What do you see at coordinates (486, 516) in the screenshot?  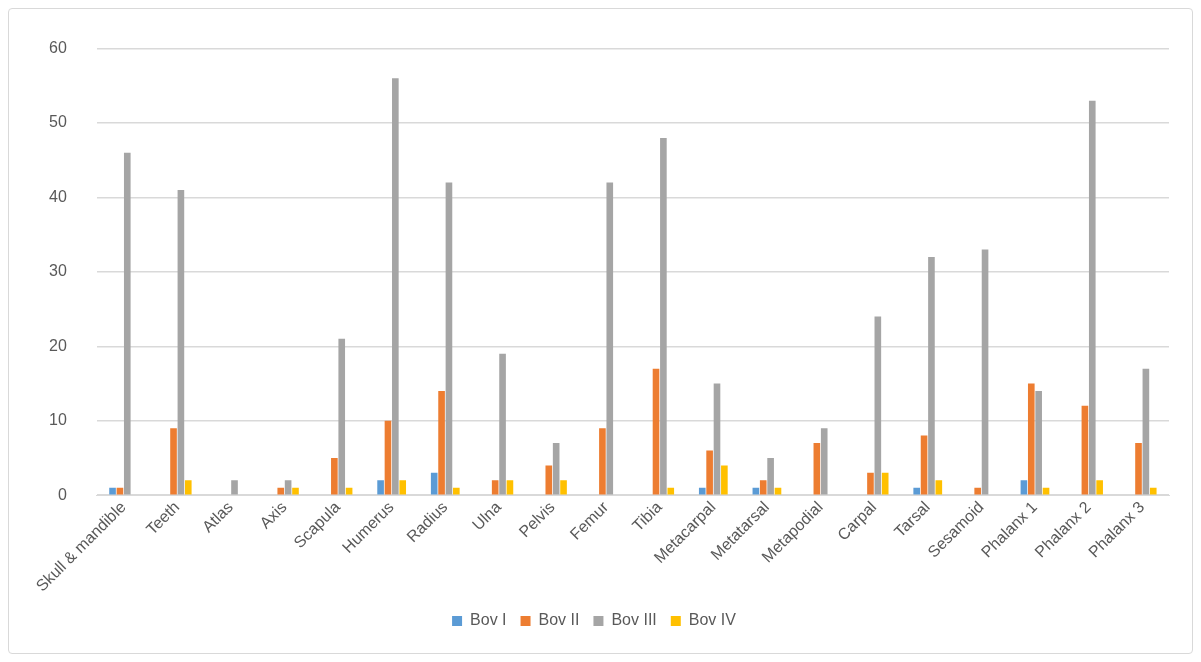 I see `x-tick-label: Ulna` at bounding box center [486, 516].